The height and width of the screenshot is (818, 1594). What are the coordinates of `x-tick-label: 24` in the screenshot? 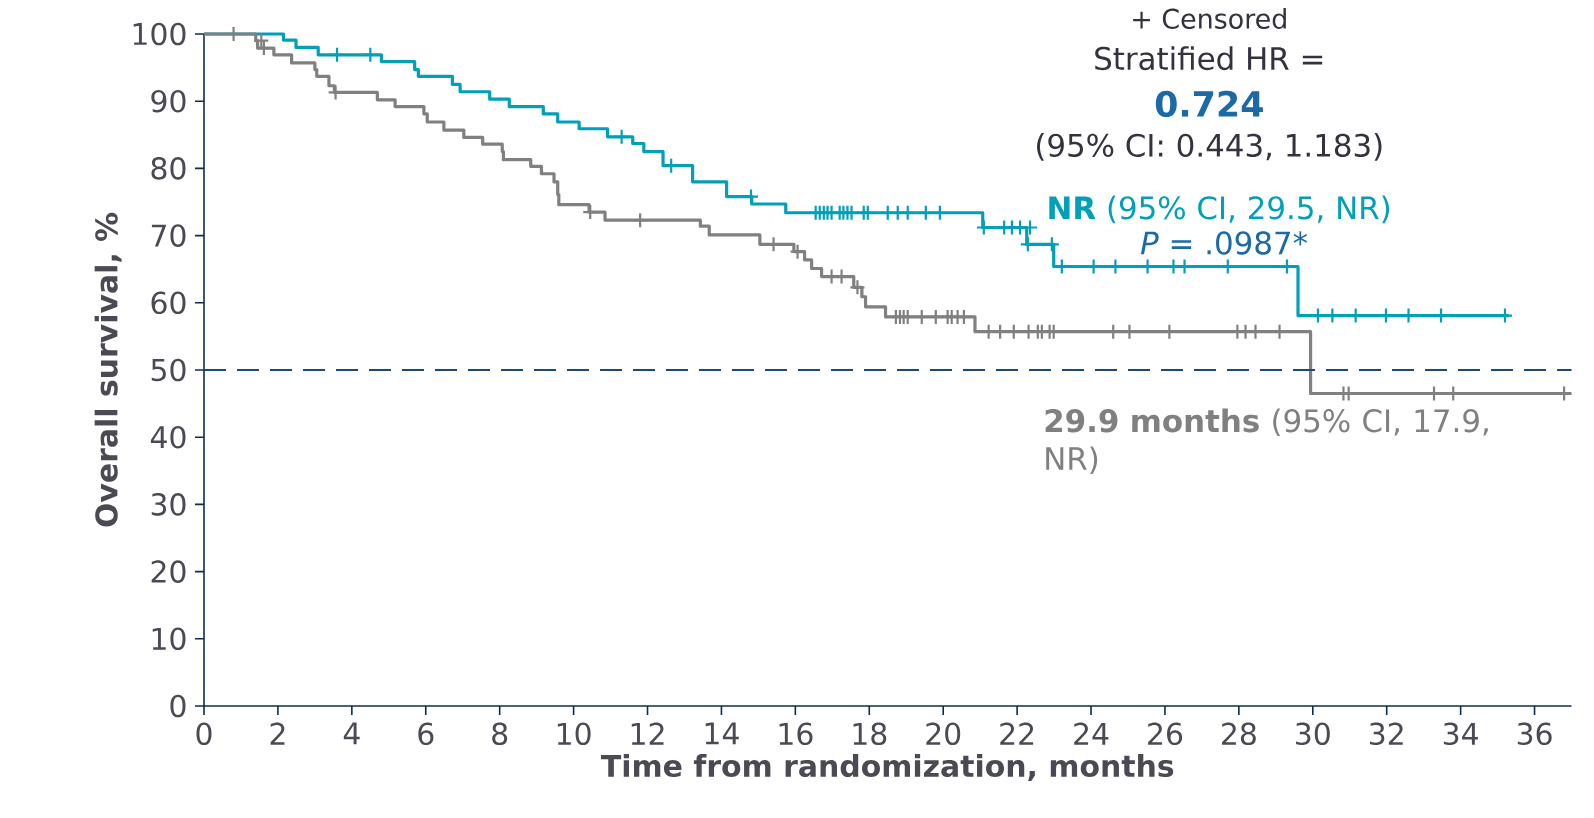 It's located at (1091, 733).